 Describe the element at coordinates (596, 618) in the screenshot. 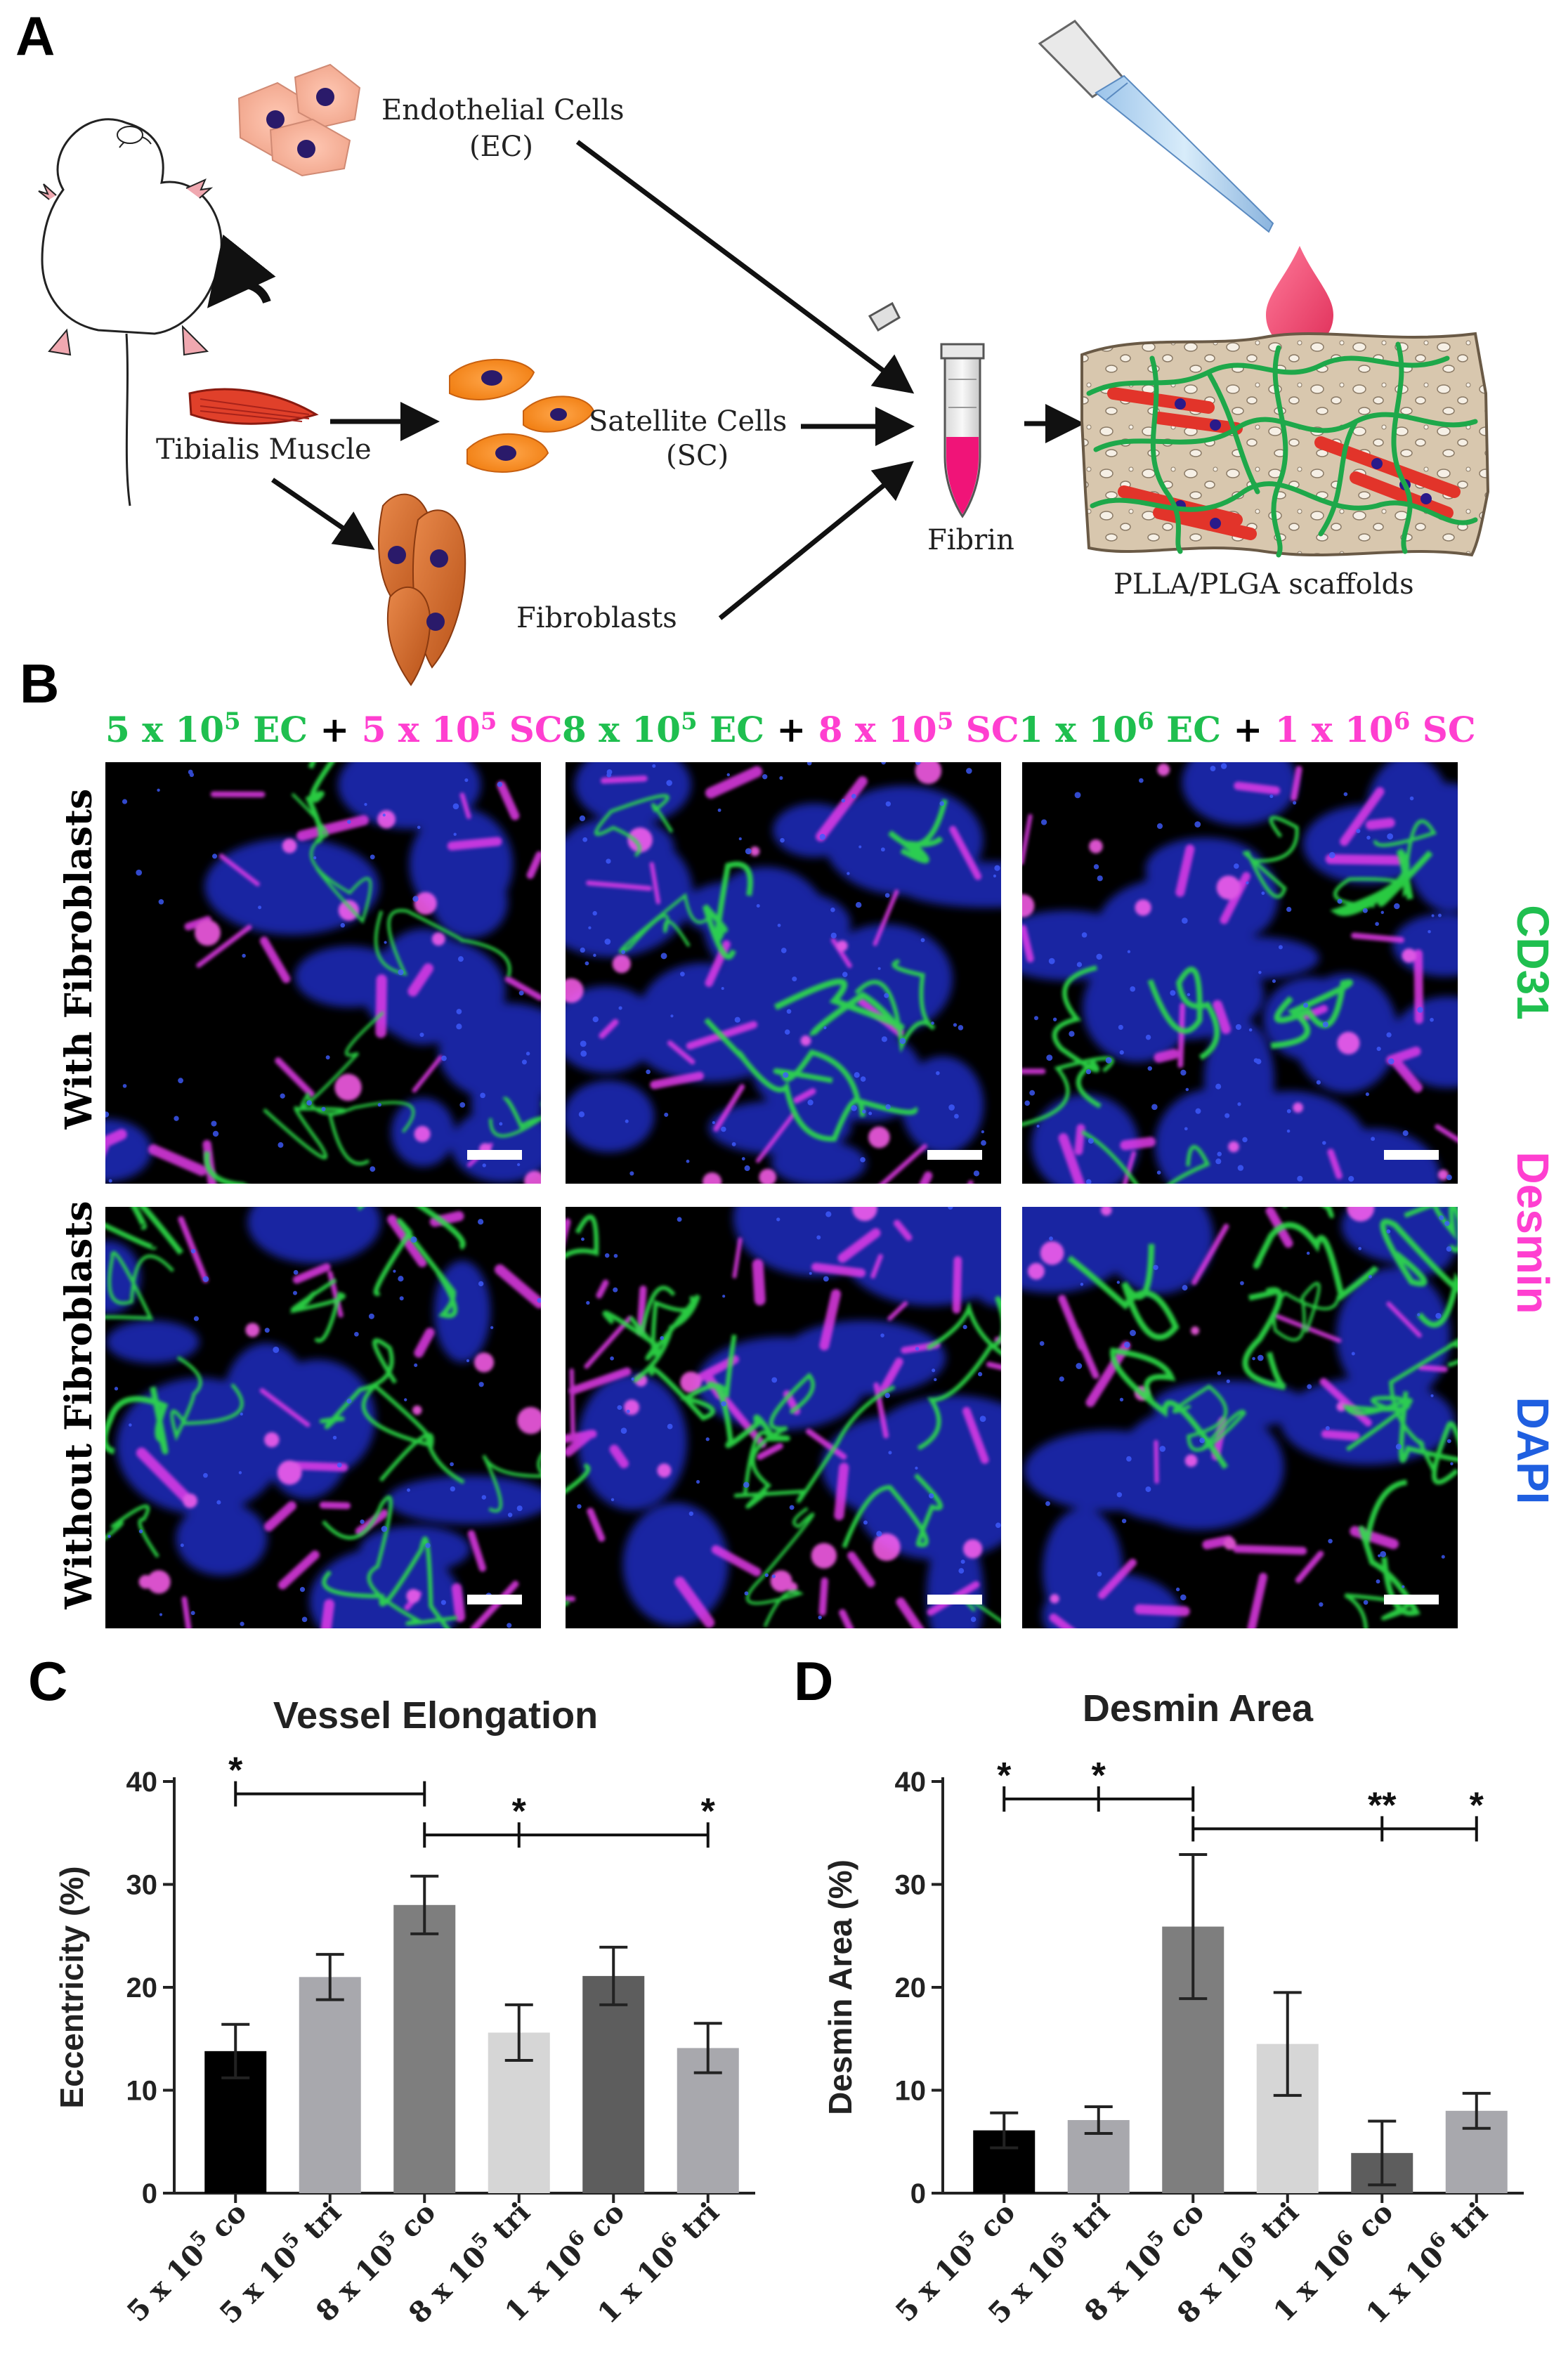

I see `fibroblasts-label: Fibroblasts` at that location.